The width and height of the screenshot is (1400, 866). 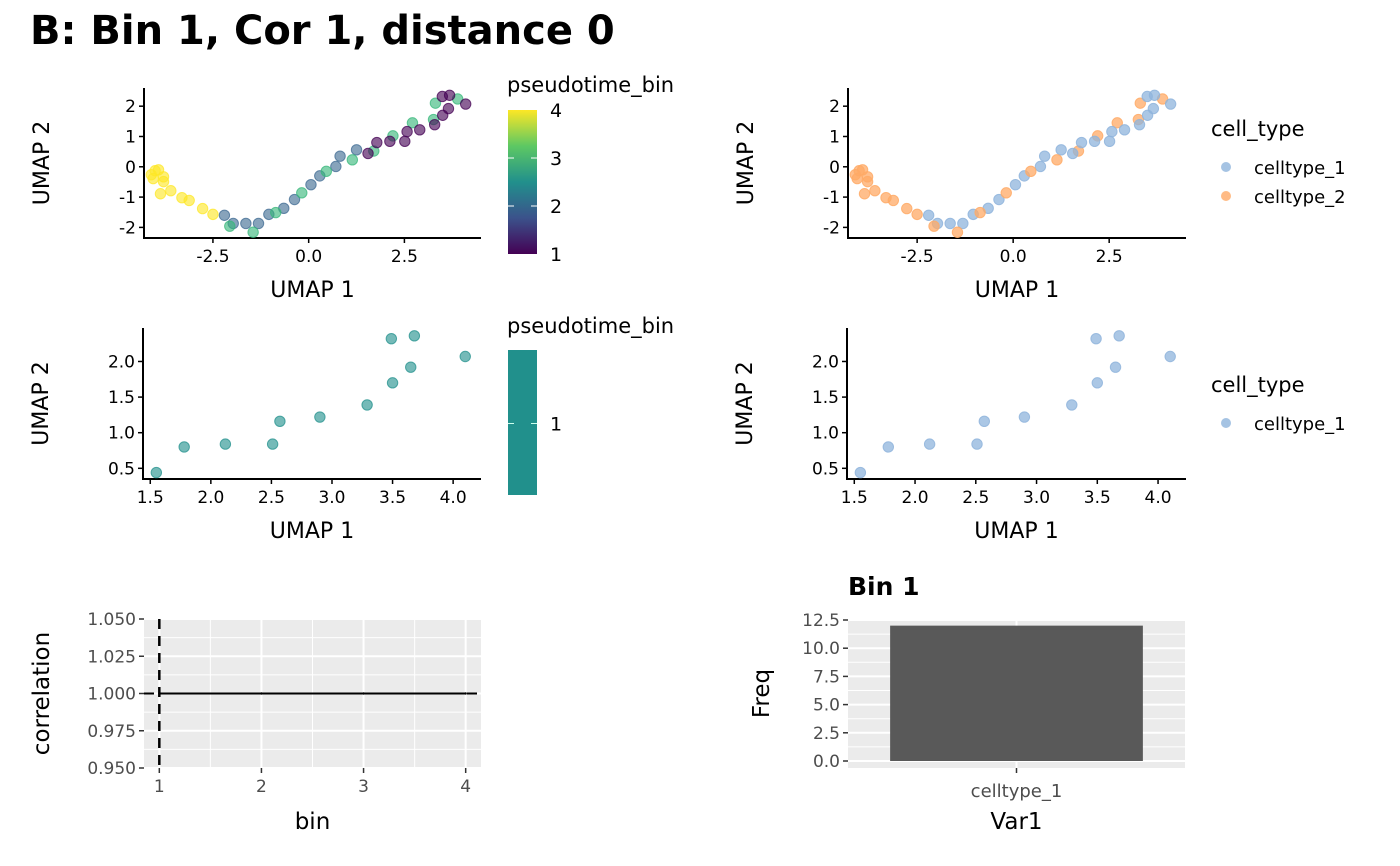 What do you see at coordinates (826, 734) in the screenshot?
I see `y-tick-label: 2.5` at bounding box center [826, 734].